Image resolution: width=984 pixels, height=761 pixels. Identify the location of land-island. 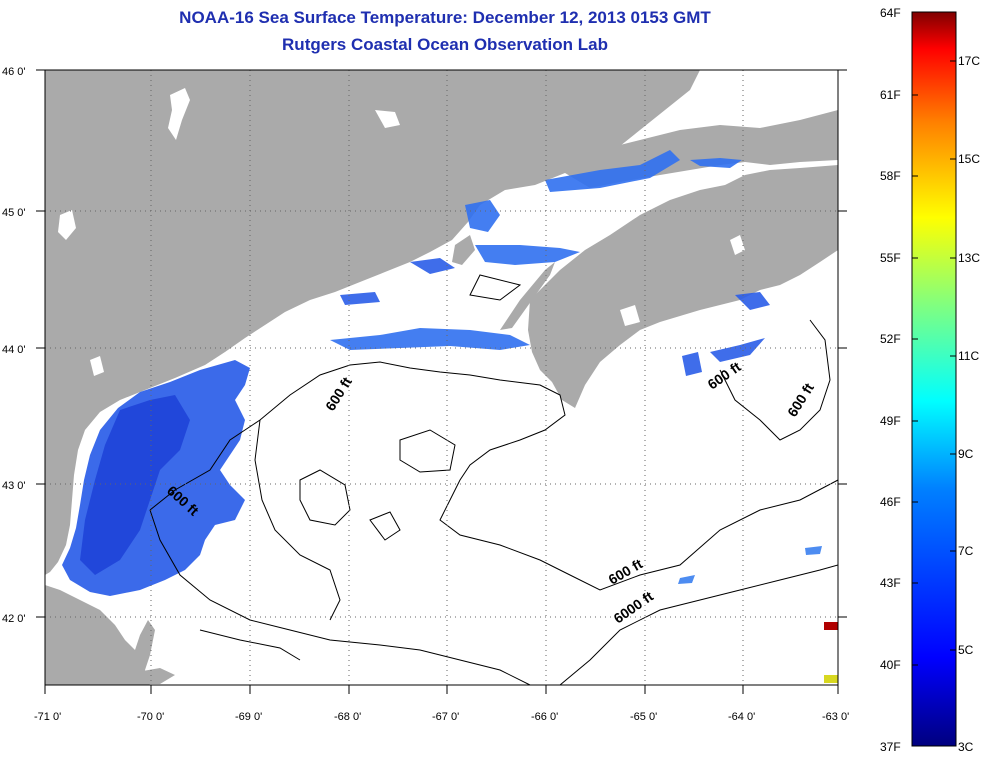
(147, 676).